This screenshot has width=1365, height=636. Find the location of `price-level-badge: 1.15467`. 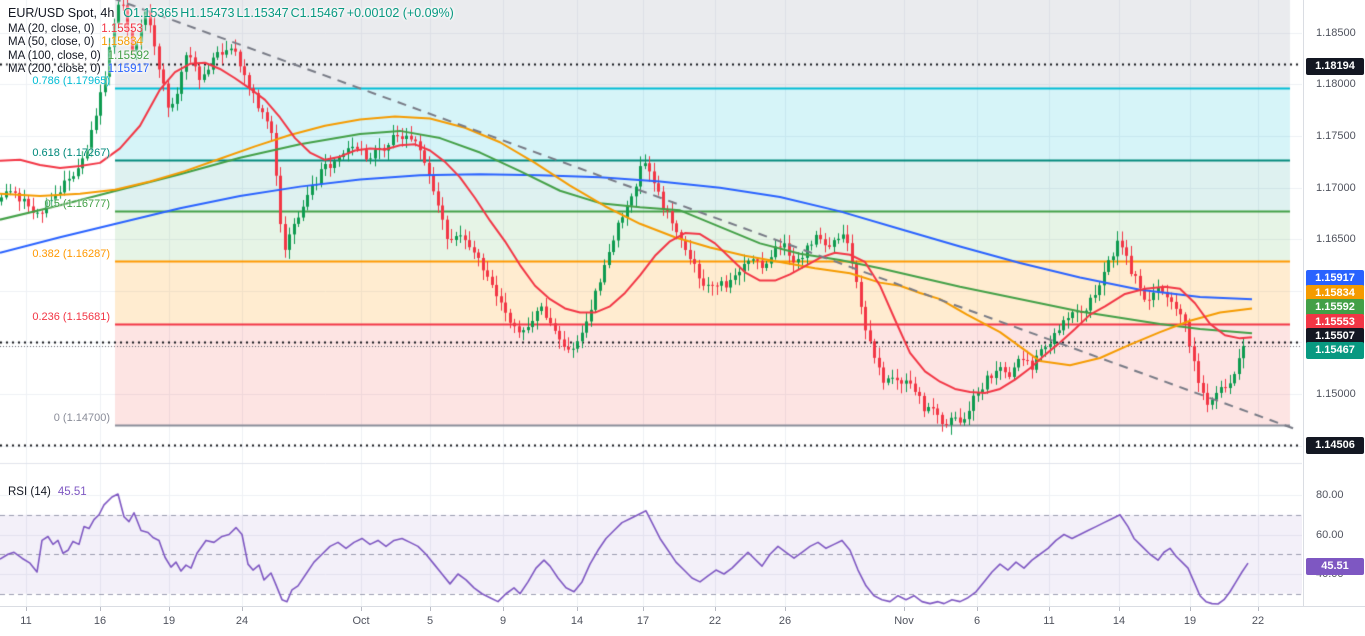

price-level-badge: 1.15467 is located at coordinates (1335, 350).